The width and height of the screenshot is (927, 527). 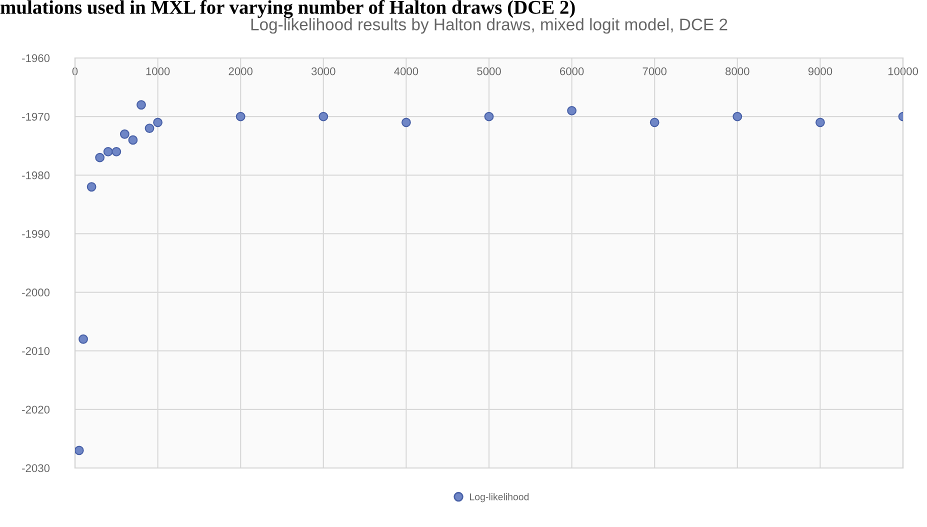 What do you see at coordinates (489, 71) in the screenshot?
I see `x-tick-label: 5000` at bounding box center [489, 71].